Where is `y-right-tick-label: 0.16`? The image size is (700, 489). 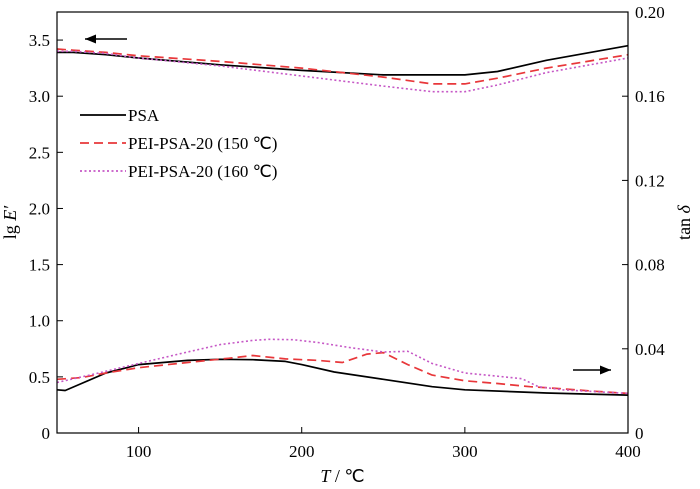 y-right-tick-label: 0.16 is located at coordinates (650, 96).